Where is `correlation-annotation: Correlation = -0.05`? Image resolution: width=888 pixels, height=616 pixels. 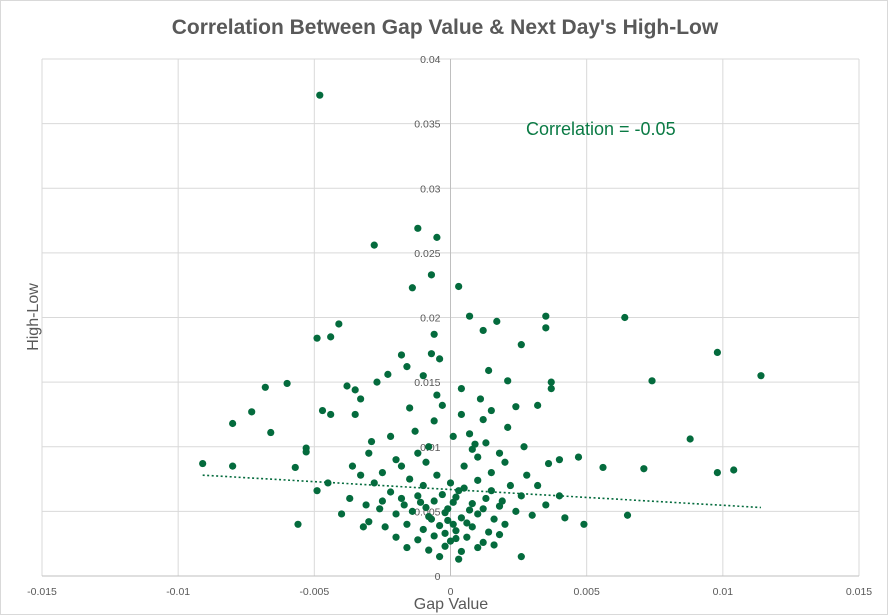 correlation-annotation: Correlation = -0.05 is located at coordinates (601, 129).